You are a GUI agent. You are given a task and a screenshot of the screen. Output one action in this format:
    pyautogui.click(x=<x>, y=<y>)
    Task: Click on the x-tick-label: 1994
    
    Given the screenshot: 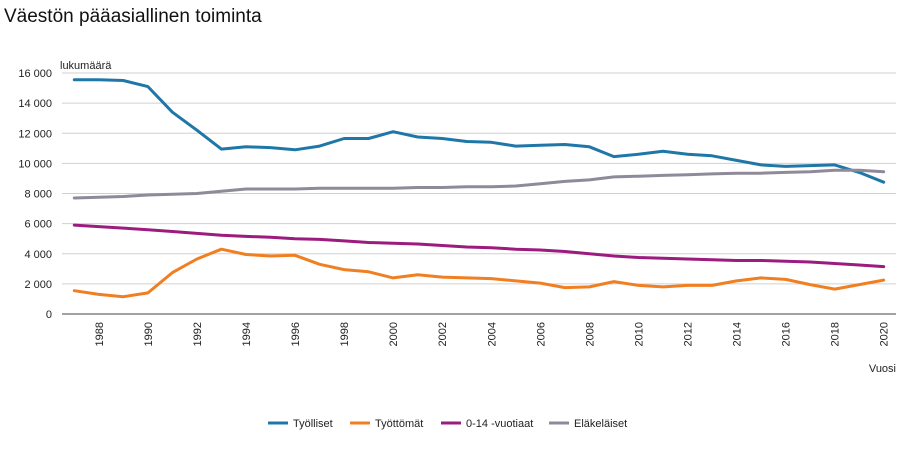 What is the action you would take?
    pyautogui.click(x=247, y=334)
    